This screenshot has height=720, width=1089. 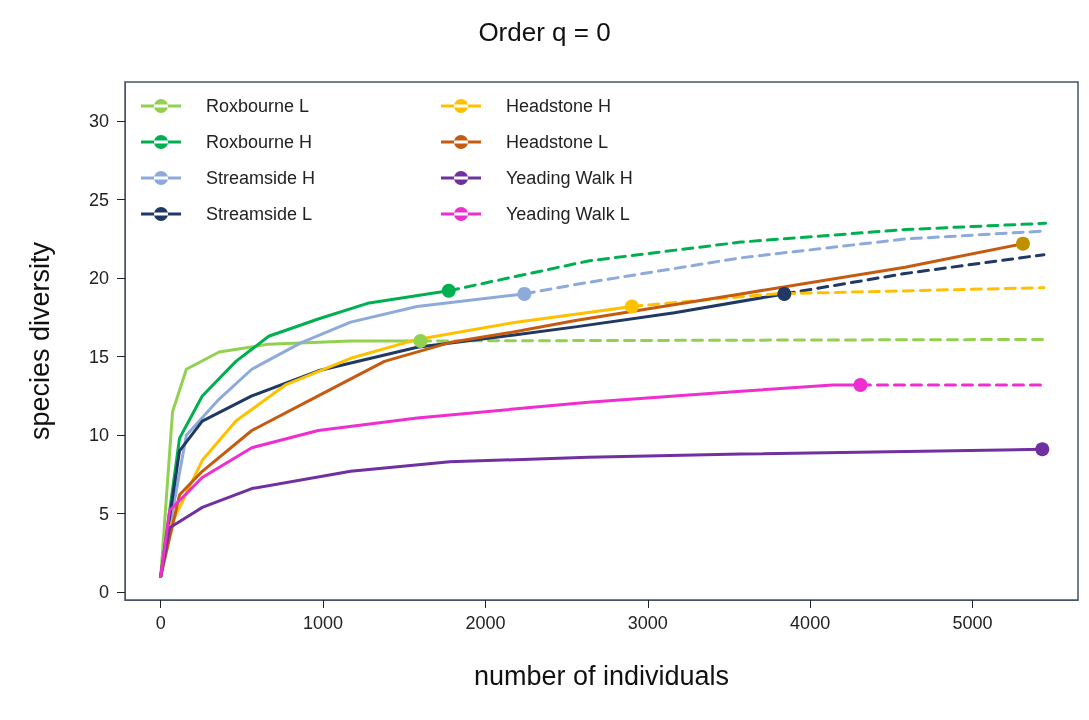 What do you see at coordinates (98, 356) in the screenshot?
I see `y-tick-label: 15` at bounding box center [98, 356].